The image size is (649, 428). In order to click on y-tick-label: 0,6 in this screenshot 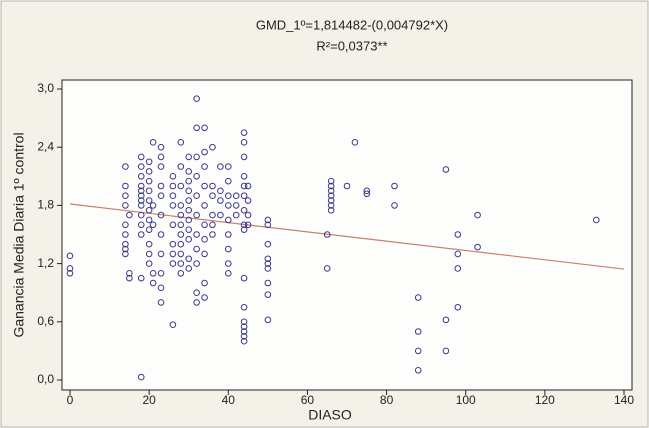, I will do `click(45, 321)`.